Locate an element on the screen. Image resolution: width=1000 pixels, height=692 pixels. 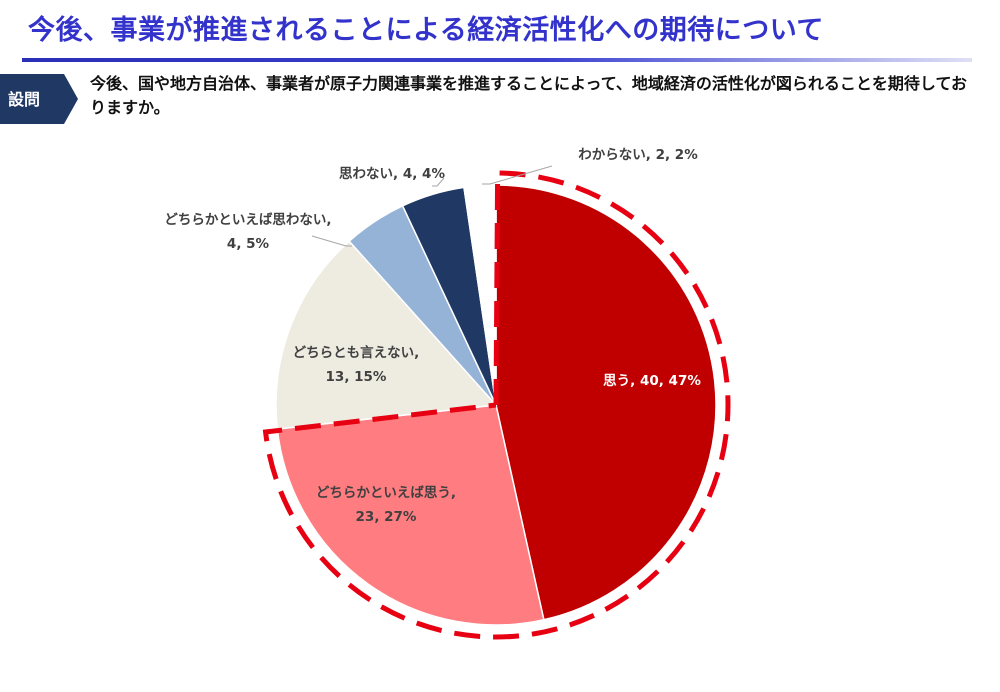
leader-line-omowanai is located at coordinates (438, 182).